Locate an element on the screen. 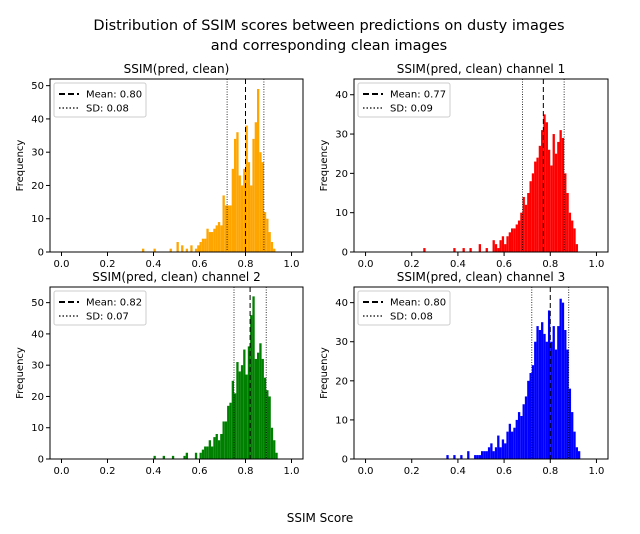 This screenshot has width=640, height=534. legend: Mean: 0.77 SD: 0.09 is located at coordinates (404, 100).